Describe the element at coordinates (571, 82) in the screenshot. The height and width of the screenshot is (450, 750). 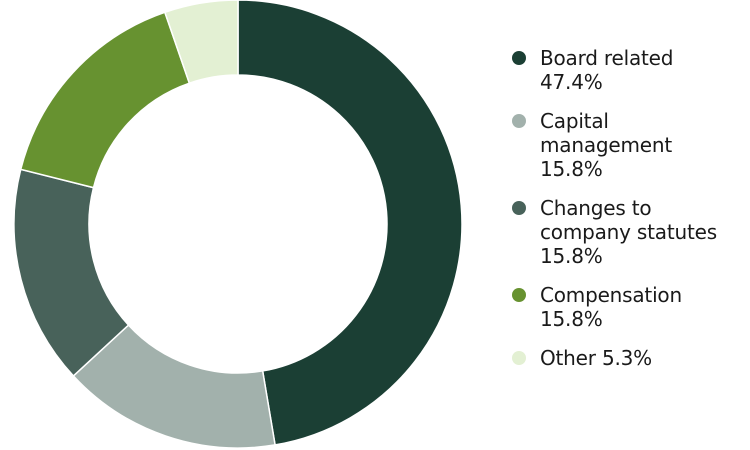
I see `legend-value-board-related: 47.4%` at that location.